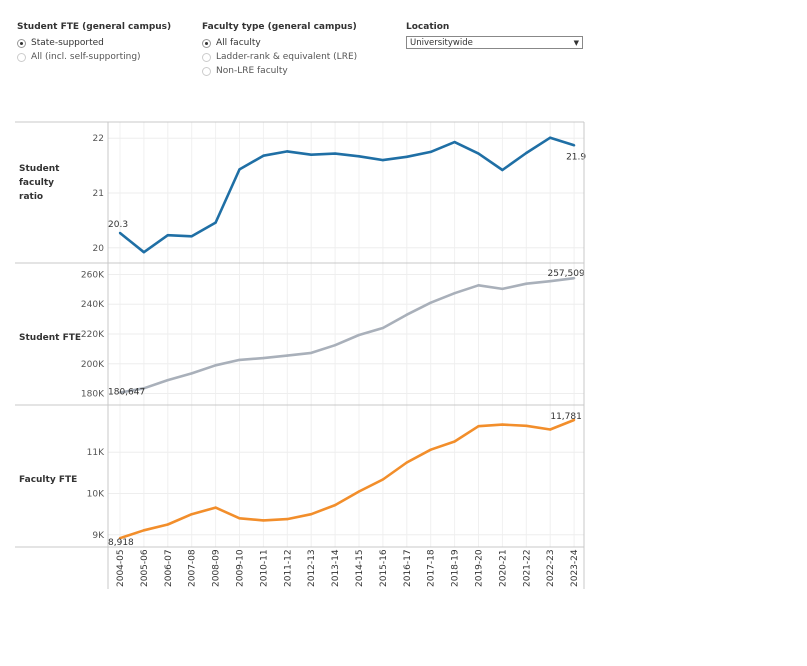 The height and width of the screenshot is (666, 807). What do you see at coordinates (121, 543) in the screenshot?
I see `first-value-label: 8,918` at bounding box center [121, 543].